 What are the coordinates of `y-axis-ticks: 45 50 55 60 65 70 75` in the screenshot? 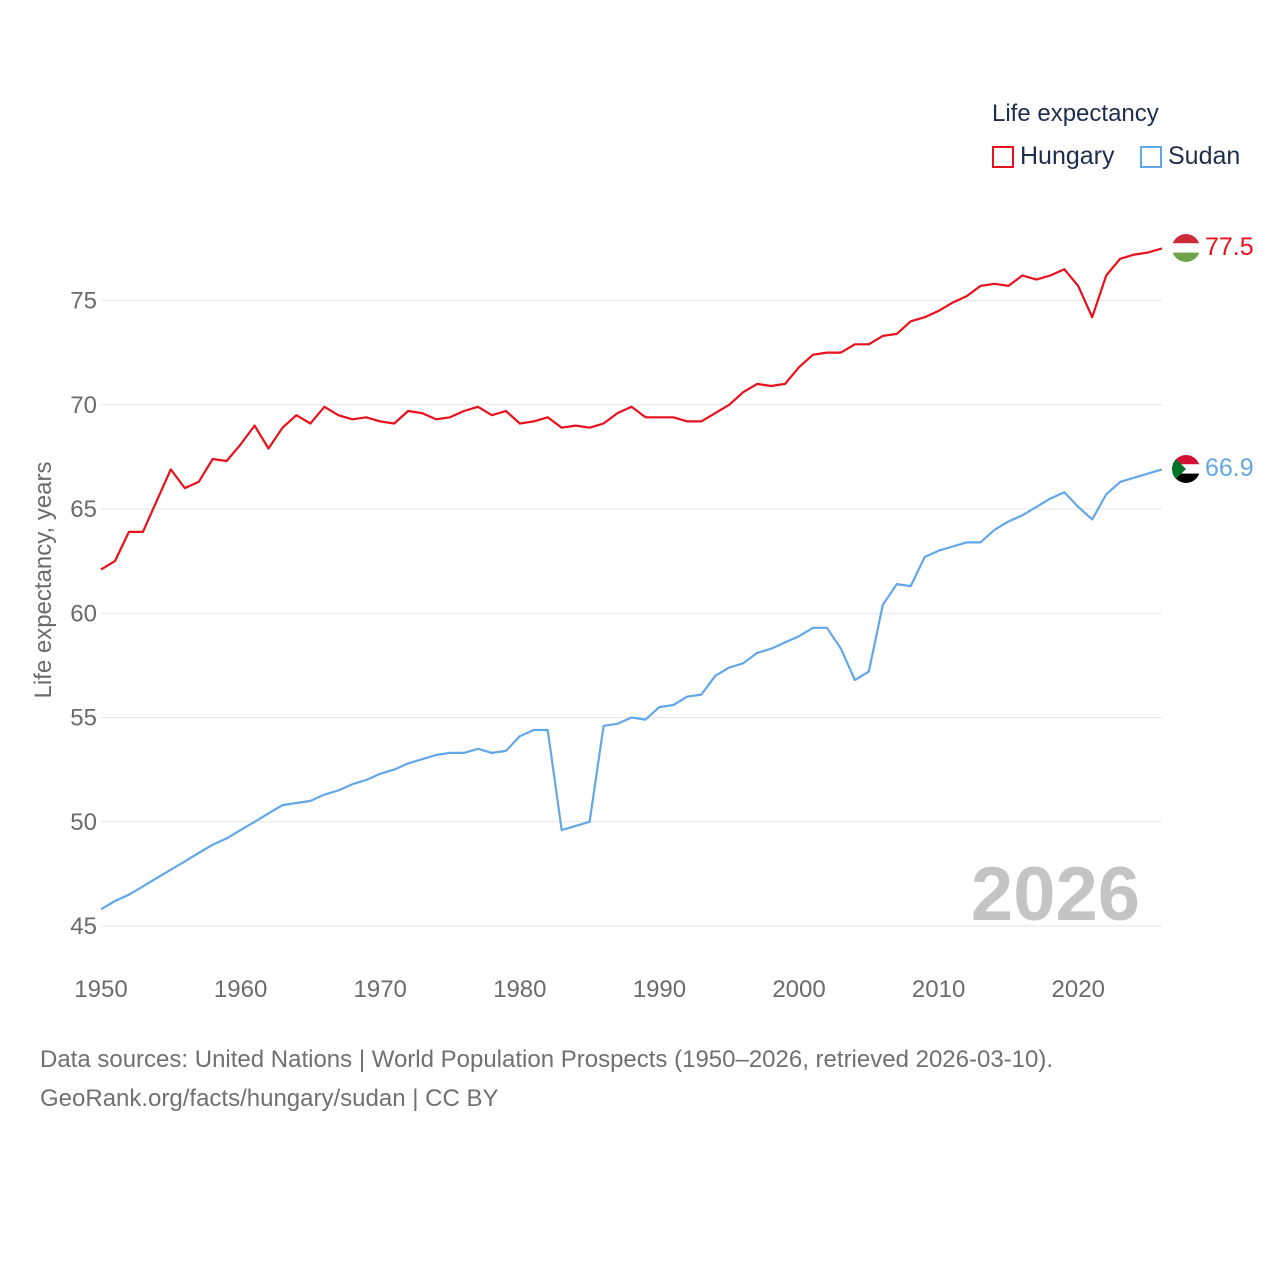 It's located at (83, 614).